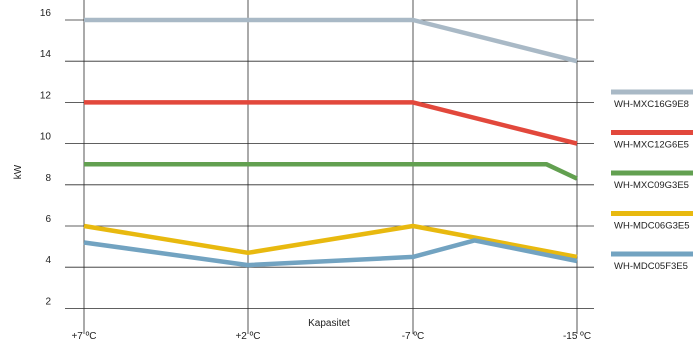  I want to click on y-tick-label: 10, so click(46, 137).